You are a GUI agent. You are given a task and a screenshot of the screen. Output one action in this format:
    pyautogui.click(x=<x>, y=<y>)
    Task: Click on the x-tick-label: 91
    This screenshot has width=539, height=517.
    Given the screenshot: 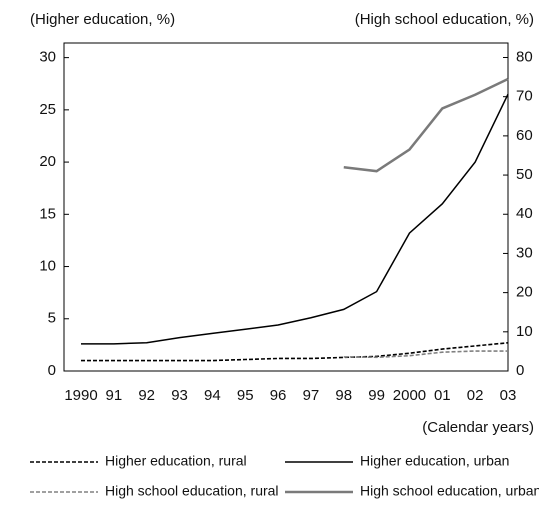 What is the action you would take?
    pyautogui.click(x=114, y=395)
    